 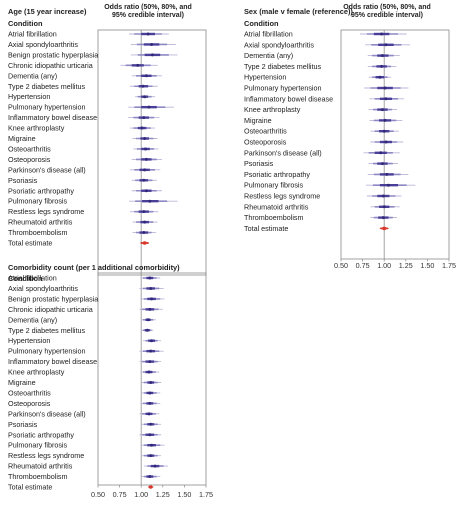 I want to click on x-tick-label: 1.50, so click(x=427, y=265).